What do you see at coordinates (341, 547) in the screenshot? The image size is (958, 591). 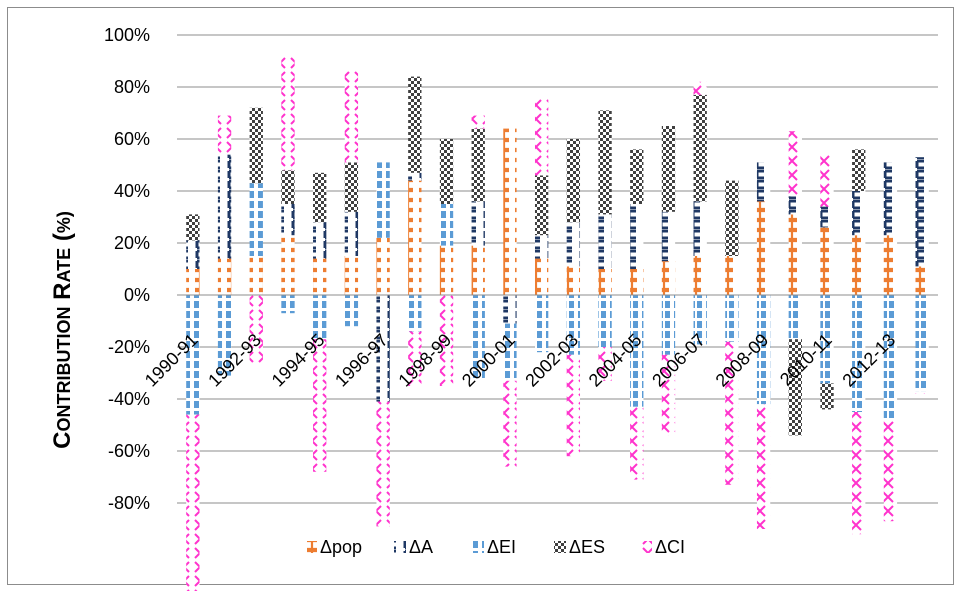 I see `legend-label: Δpop` at bounding box center [341, 547].